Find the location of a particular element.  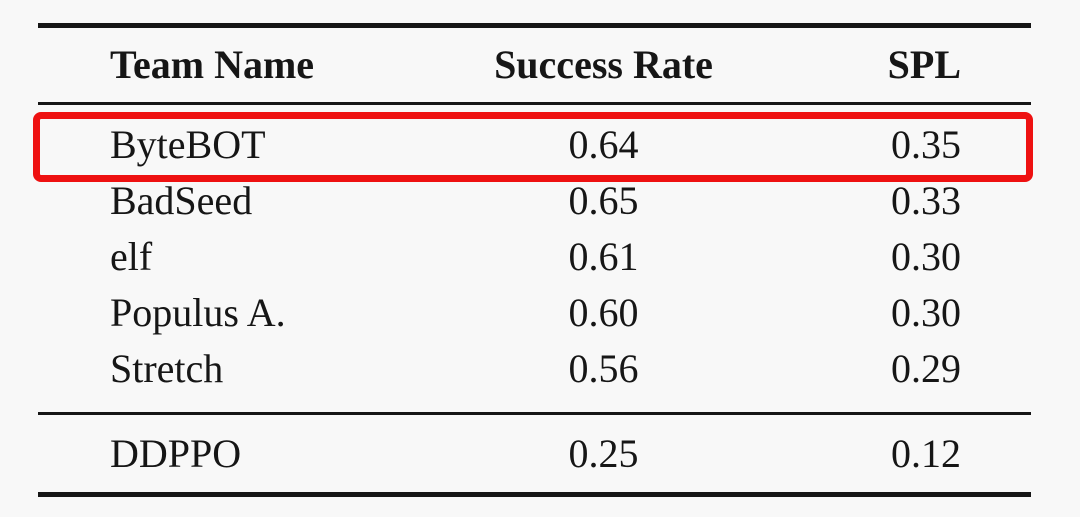

table-row-stretch: Stretch 0.56 0.29 is located at coordinates (534, 369).